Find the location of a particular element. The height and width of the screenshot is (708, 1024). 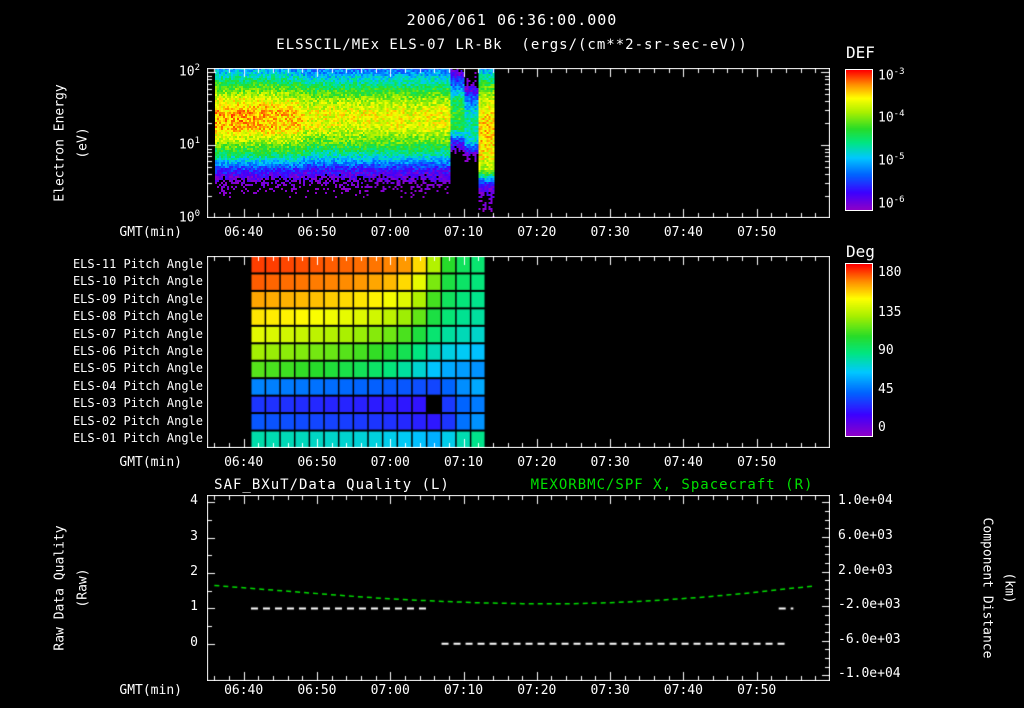

deg-colorbar-tick-label: 135 is located at coordinates (890, 312).